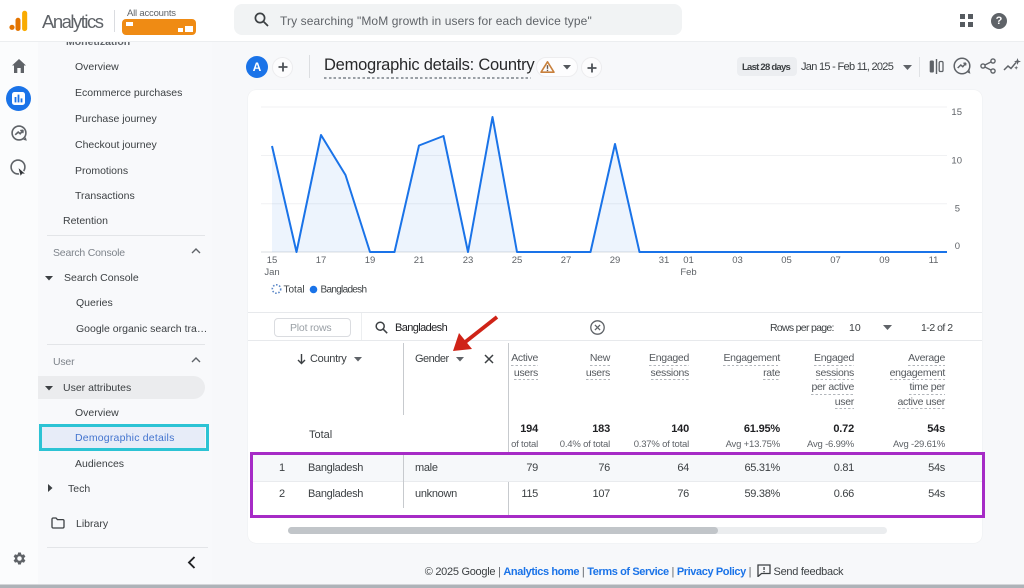 This screenshot has width=1024, height=588. What do you see at coordinates (321, 260) in the screenshot?
I see `svg-text: 17` at bounding box center [321, 260].